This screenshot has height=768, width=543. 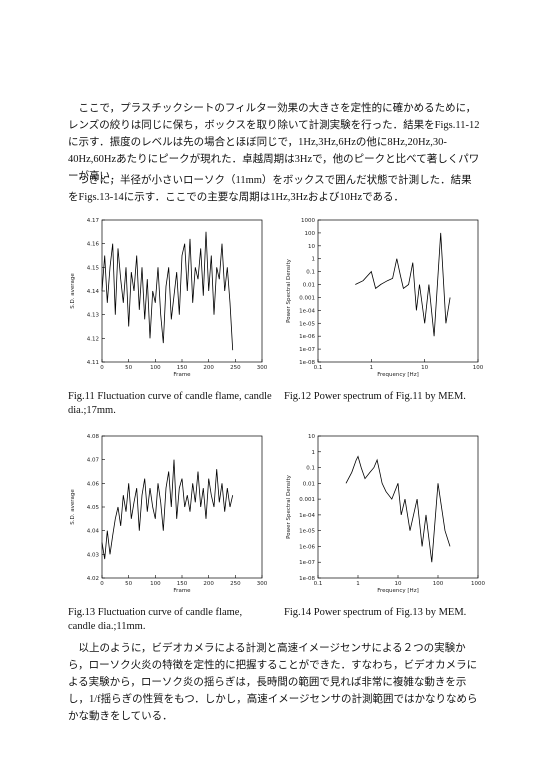 What do you see at coordinates (93, 437) in the screenshot?
I see `y-tick-label: 4.08` at bounding box center [93, 437].